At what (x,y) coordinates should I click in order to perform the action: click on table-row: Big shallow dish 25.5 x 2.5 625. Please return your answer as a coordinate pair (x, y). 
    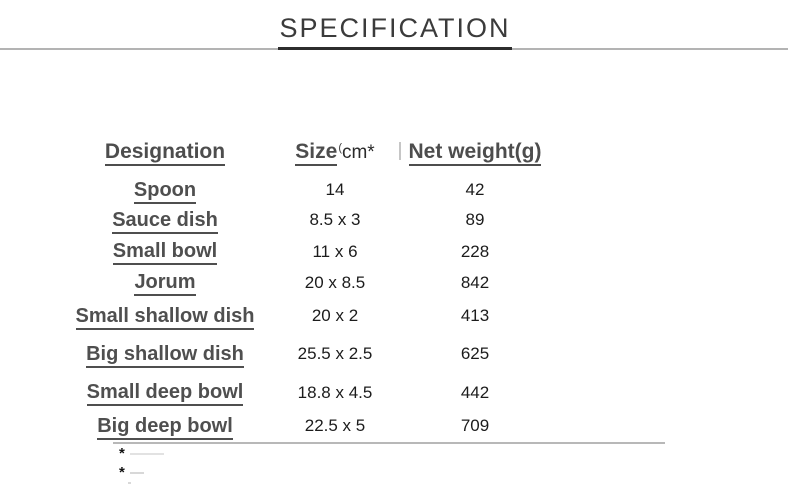
    Looking at the image, I should click on (305, 354).